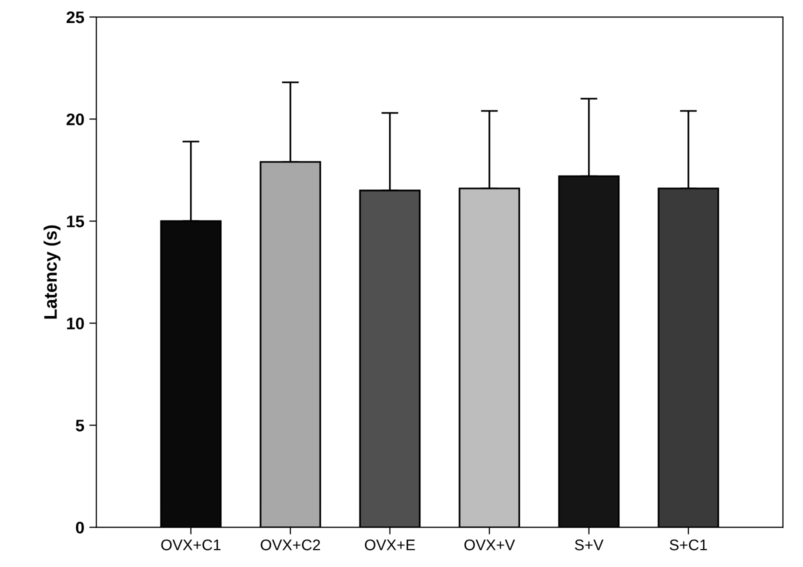 This screenshot has height=567, width=803. What do you see at coordinates (80, 426) in the screenshot?
I see `y-tick-label: 5` at bounding box center [80, 426].